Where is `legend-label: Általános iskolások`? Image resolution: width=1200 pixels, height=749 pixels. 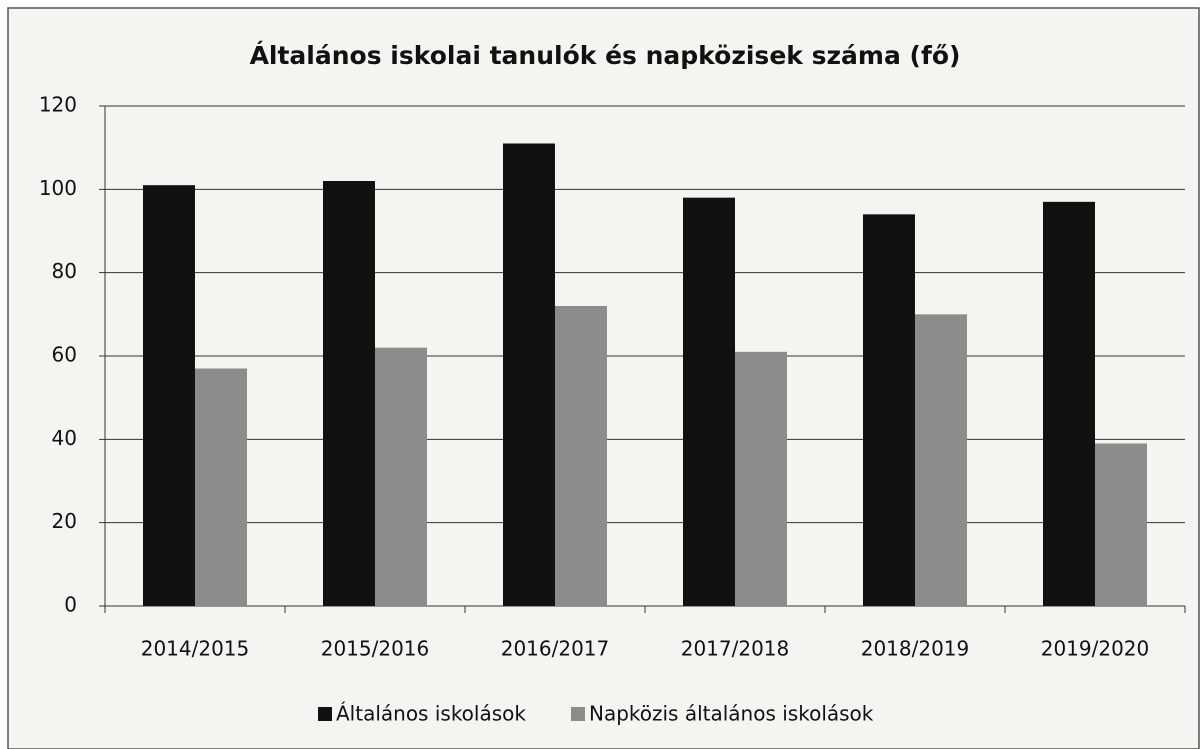 legend-label: Általános iskolások is located at coordinates (431, 714).